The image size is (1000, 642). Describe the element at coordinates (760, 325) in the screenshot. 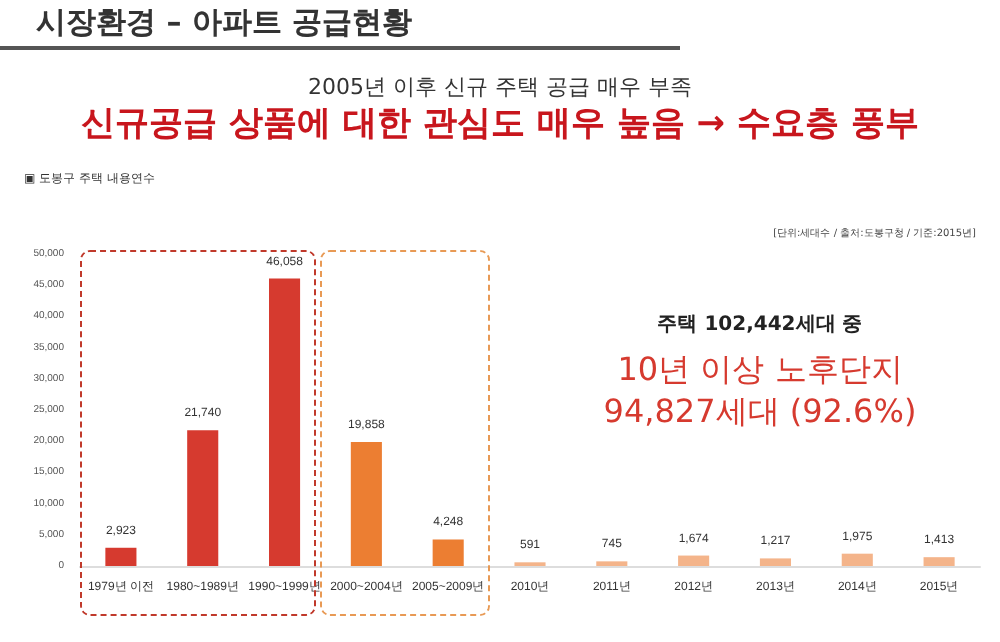

I see `annotation: 주택 102,442세대 중` at that location.